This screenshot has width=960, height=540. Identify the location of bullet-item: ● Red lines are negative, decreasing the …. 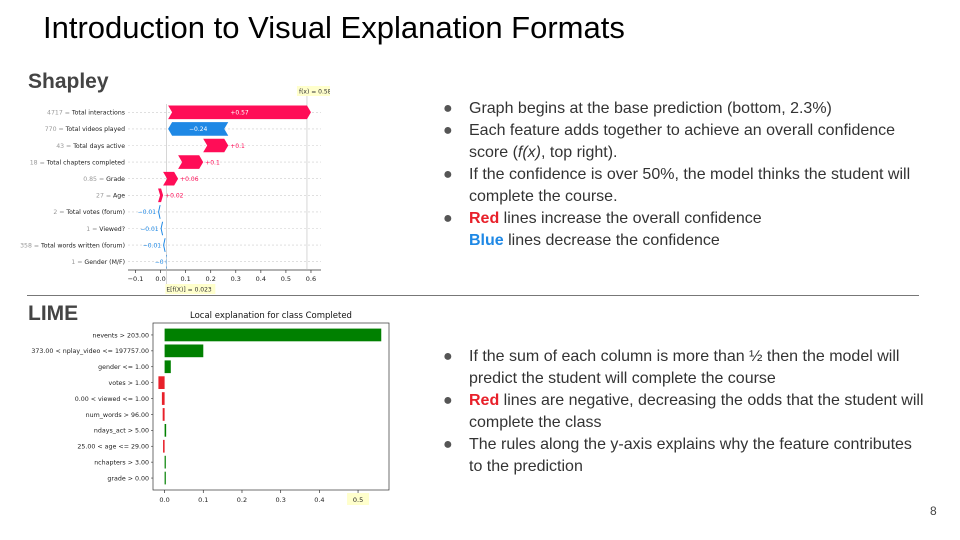
(683, 412).